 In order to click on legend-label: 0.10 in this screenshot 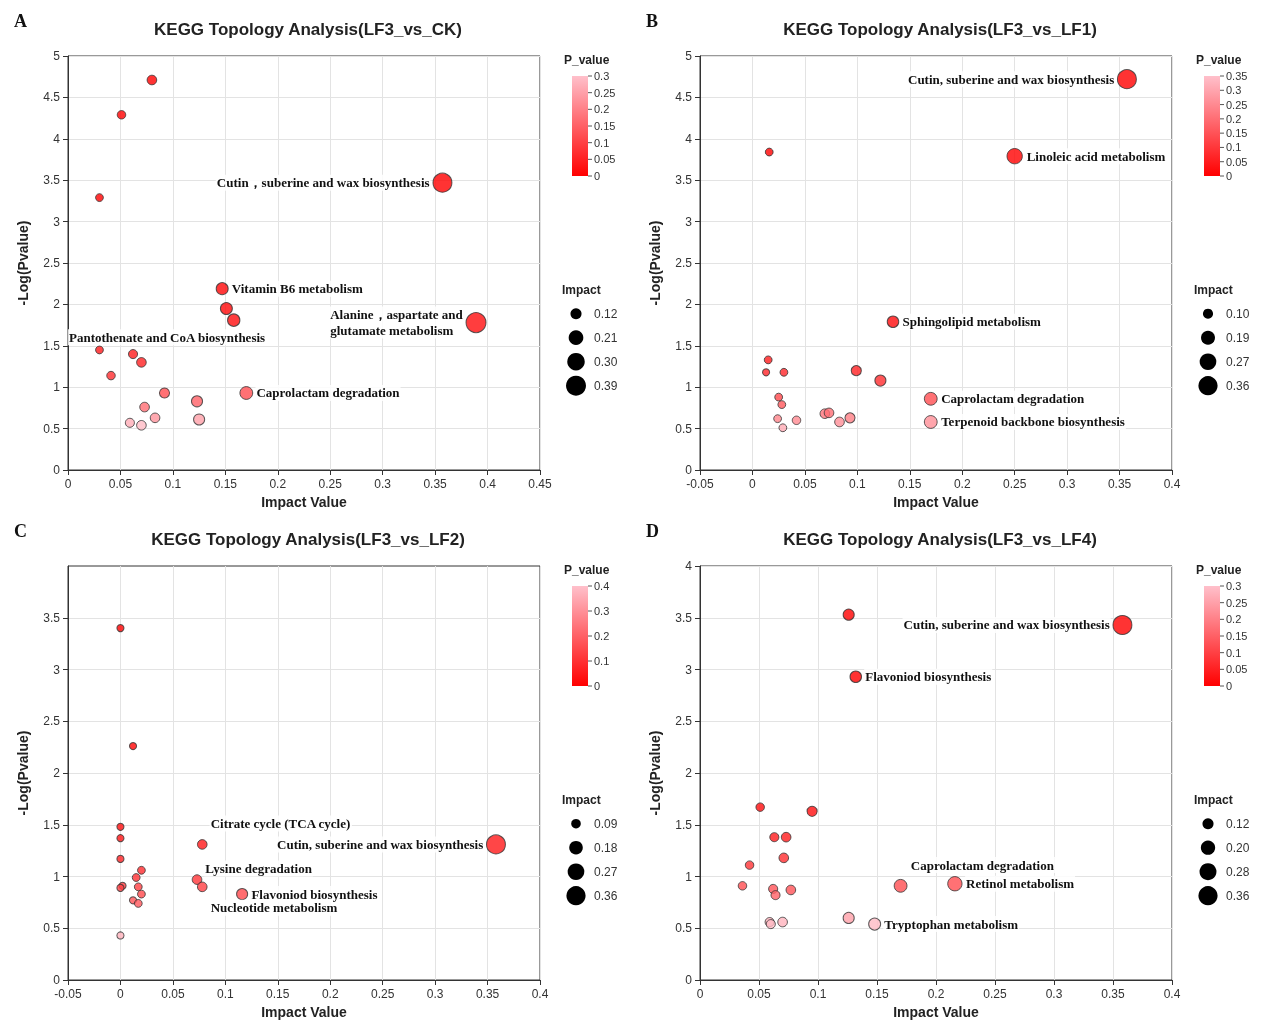, I will do `click(1238, 313)`.